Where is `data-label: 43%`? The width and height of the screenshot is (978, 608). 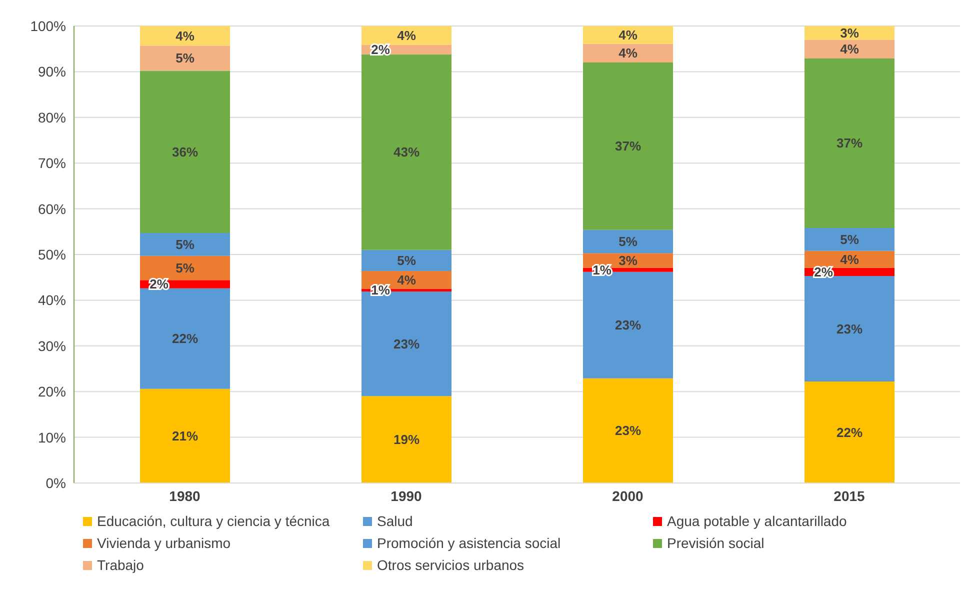
data-label: 43% is located at coordinates (406, 152).